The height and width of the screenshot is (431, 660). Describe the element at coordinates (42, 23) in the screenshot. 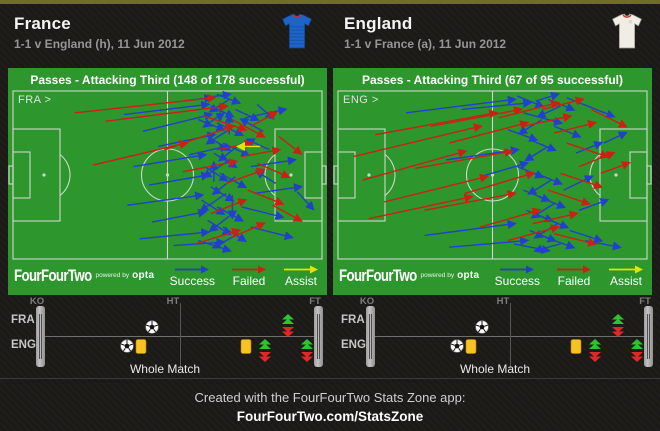

I see `team-name: France` at that location.